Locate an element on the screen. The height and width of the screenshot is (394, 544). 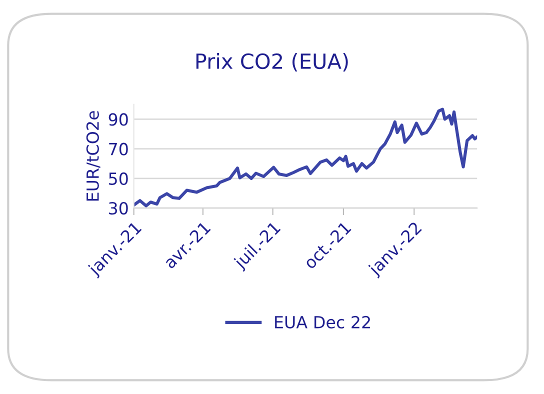
y-tick-label: 70 is located at coordinates (118, 149).